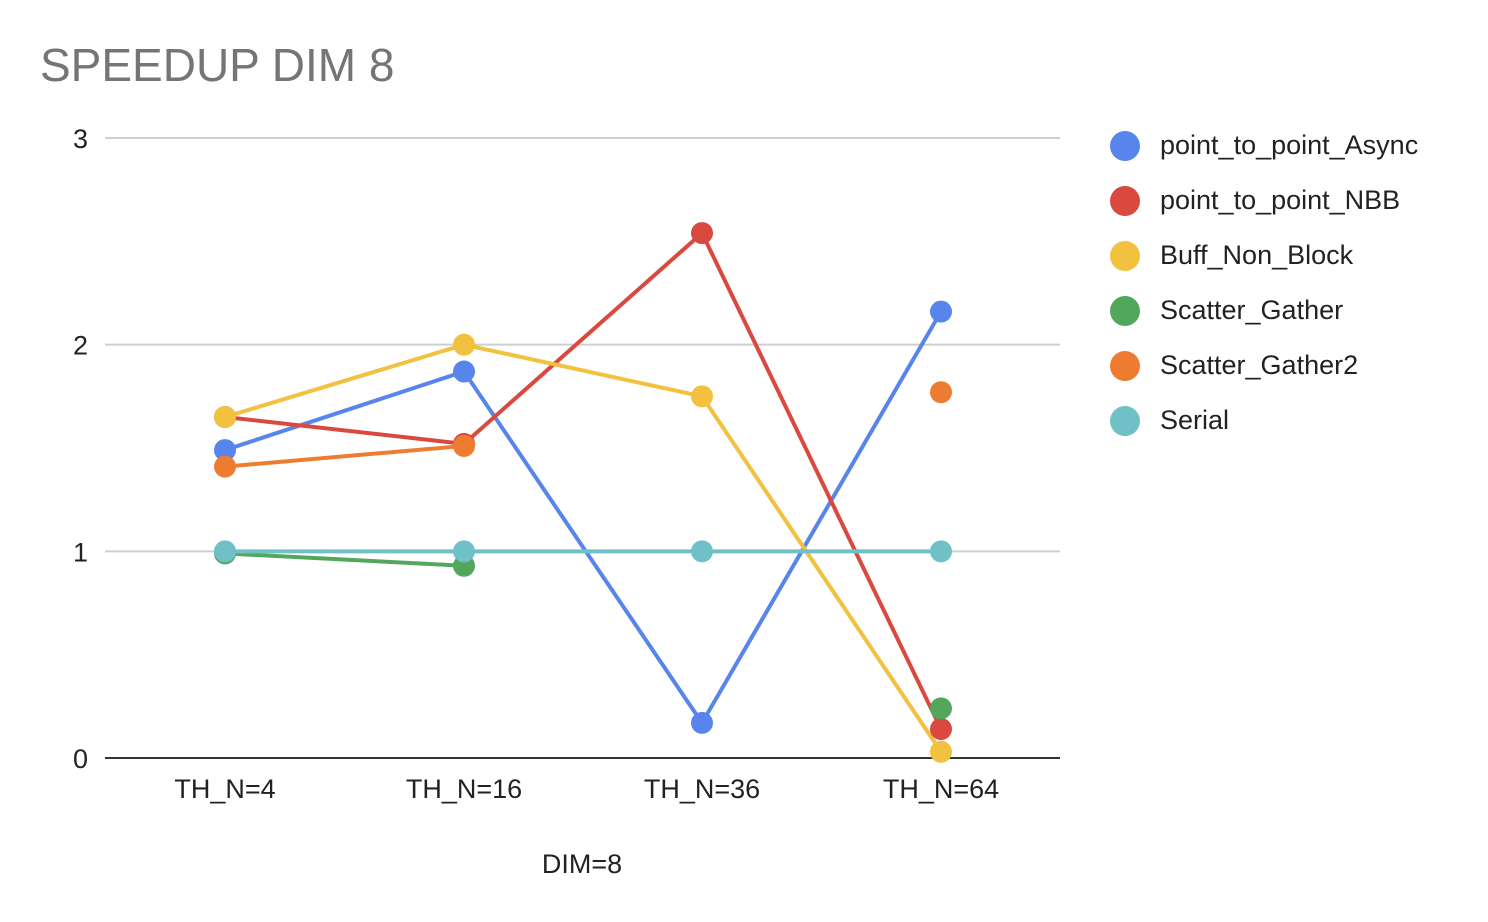  Describe the element at coordinates (941, 708) in the screenshot. I see `data-point-Scatter_Gather` at that location.